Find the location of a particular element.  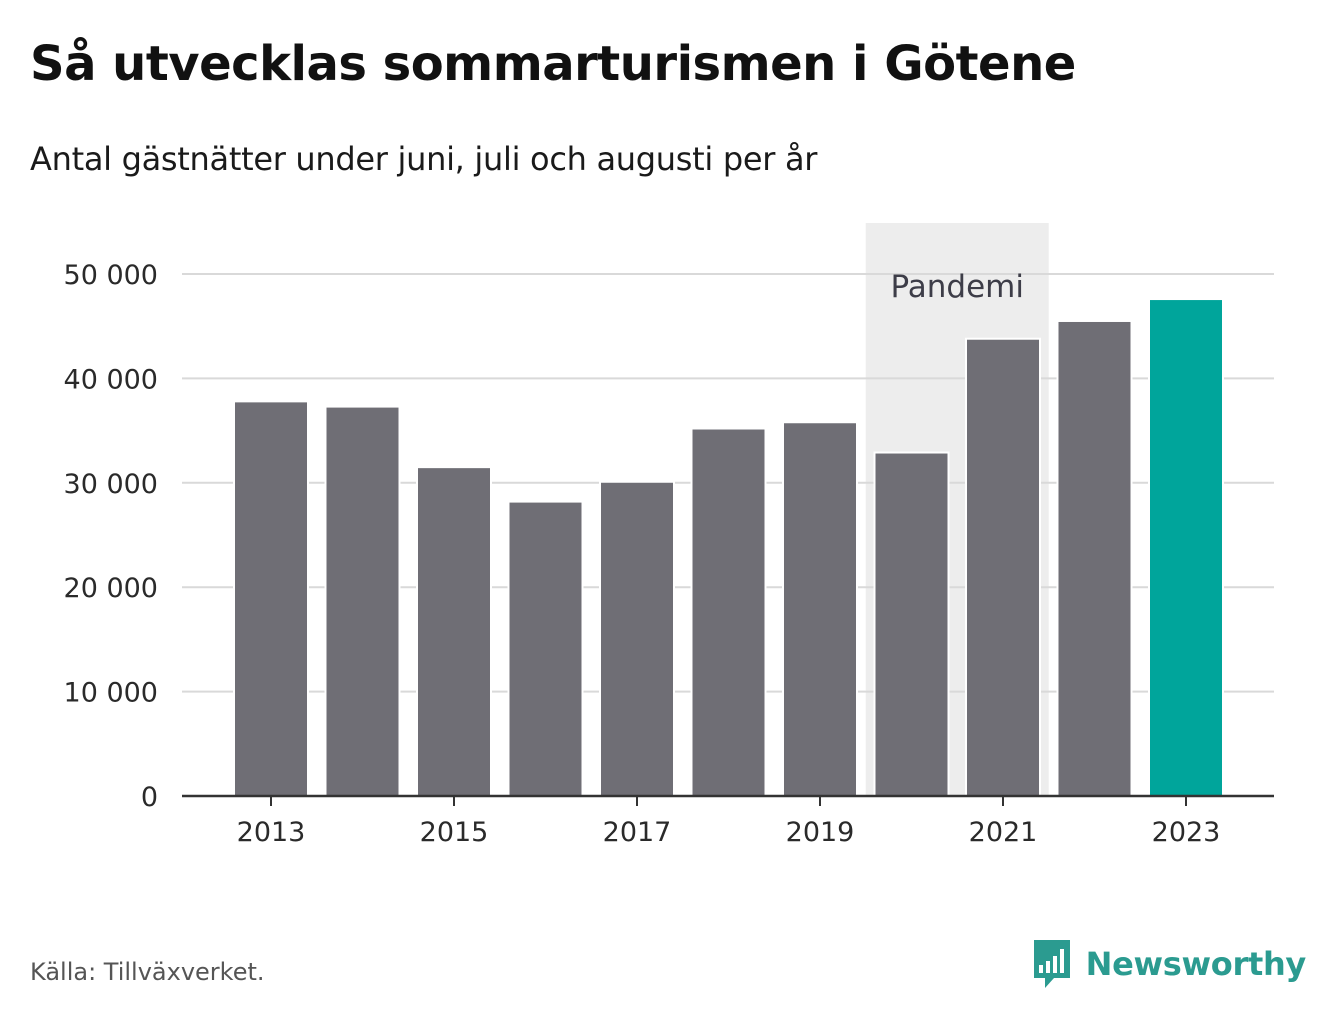

y-tick-label: 40 000 is located at coordinates (111, 379).